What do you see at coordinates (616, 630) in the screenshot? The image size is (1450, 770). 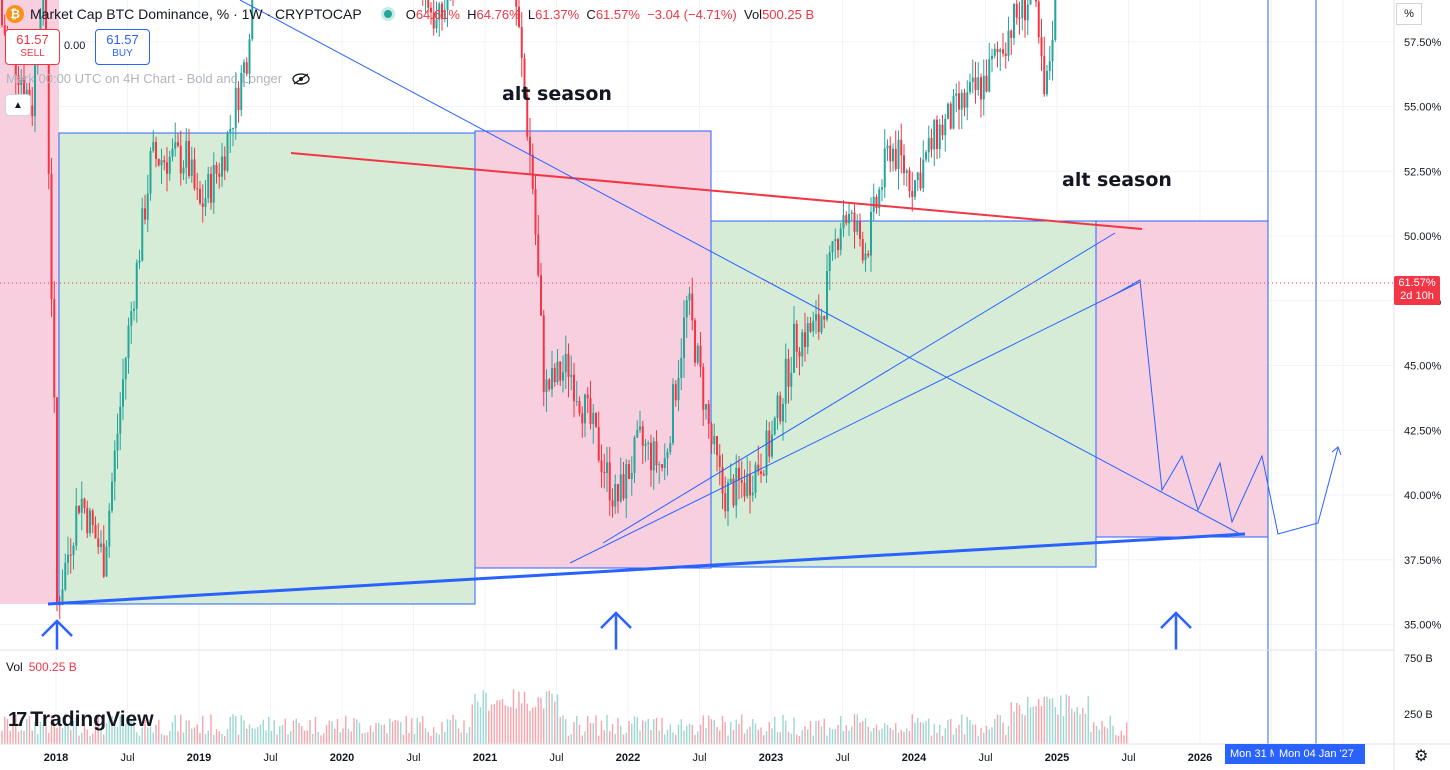 I see `up-arrow-icon` at bounding box center [616, 630].